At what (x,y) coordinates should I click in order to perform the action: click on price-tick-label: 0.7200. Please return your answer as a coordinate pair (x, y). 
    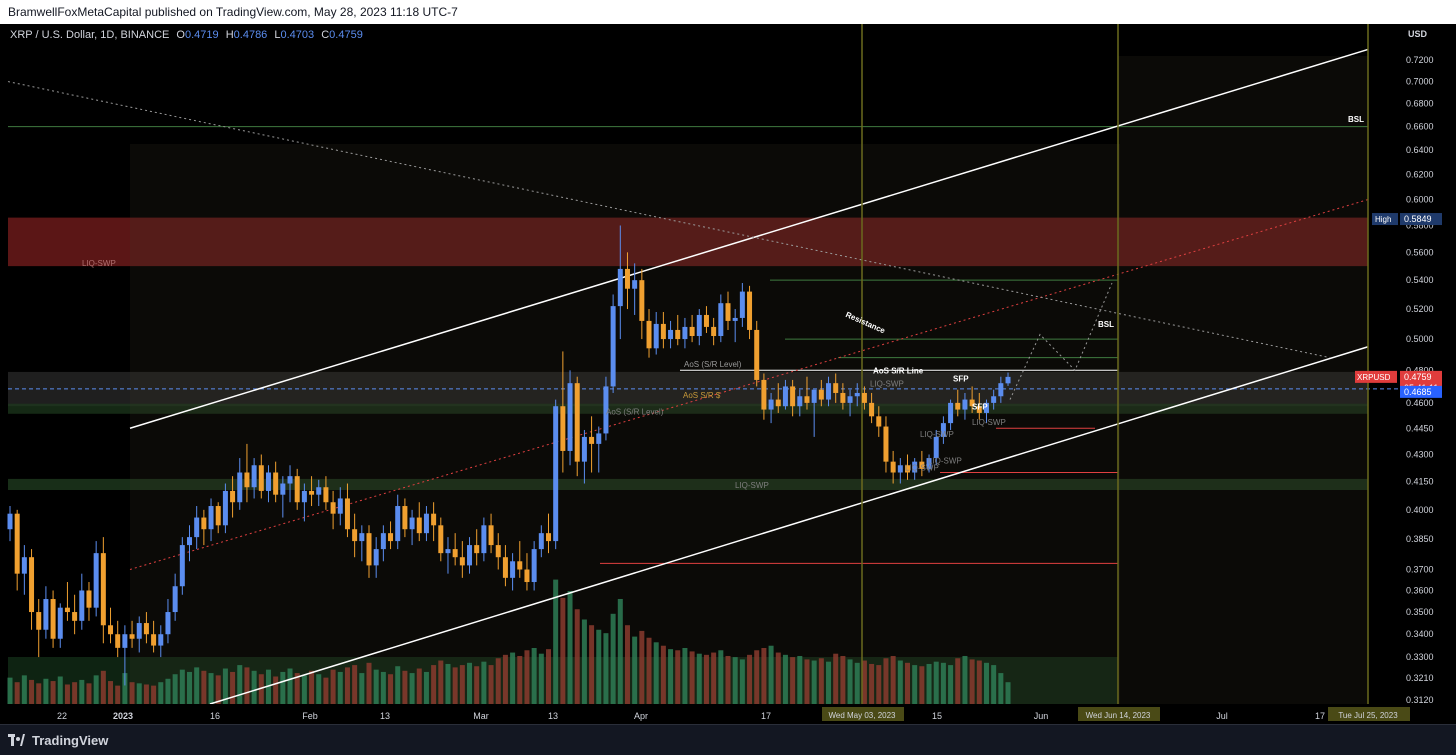
    Looking at the image, I should click on (1420, 60).